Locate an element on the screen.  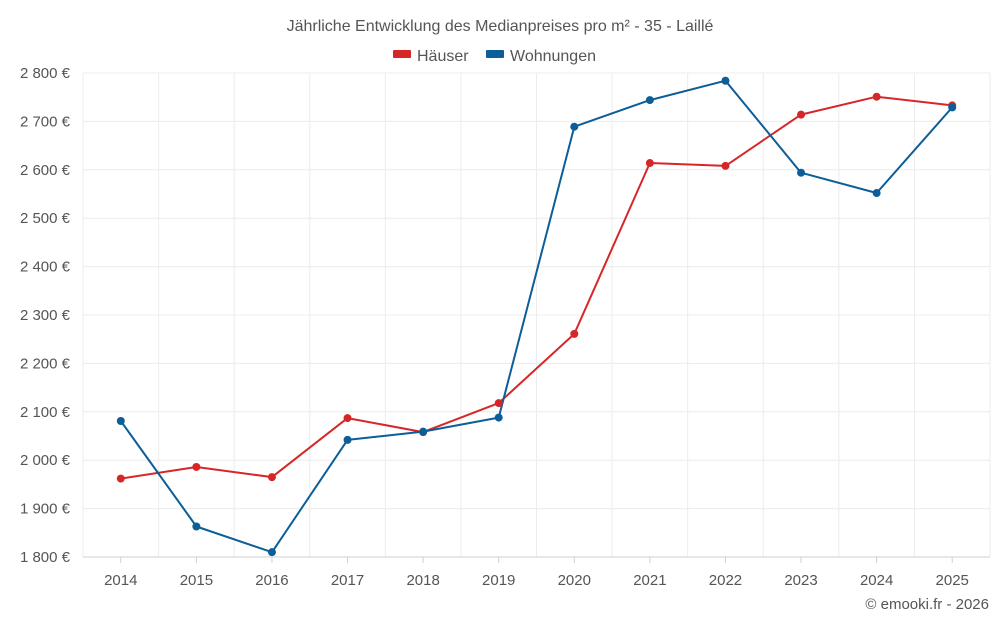
x-tick-label: 2017 is located at coordinates (347, 580).